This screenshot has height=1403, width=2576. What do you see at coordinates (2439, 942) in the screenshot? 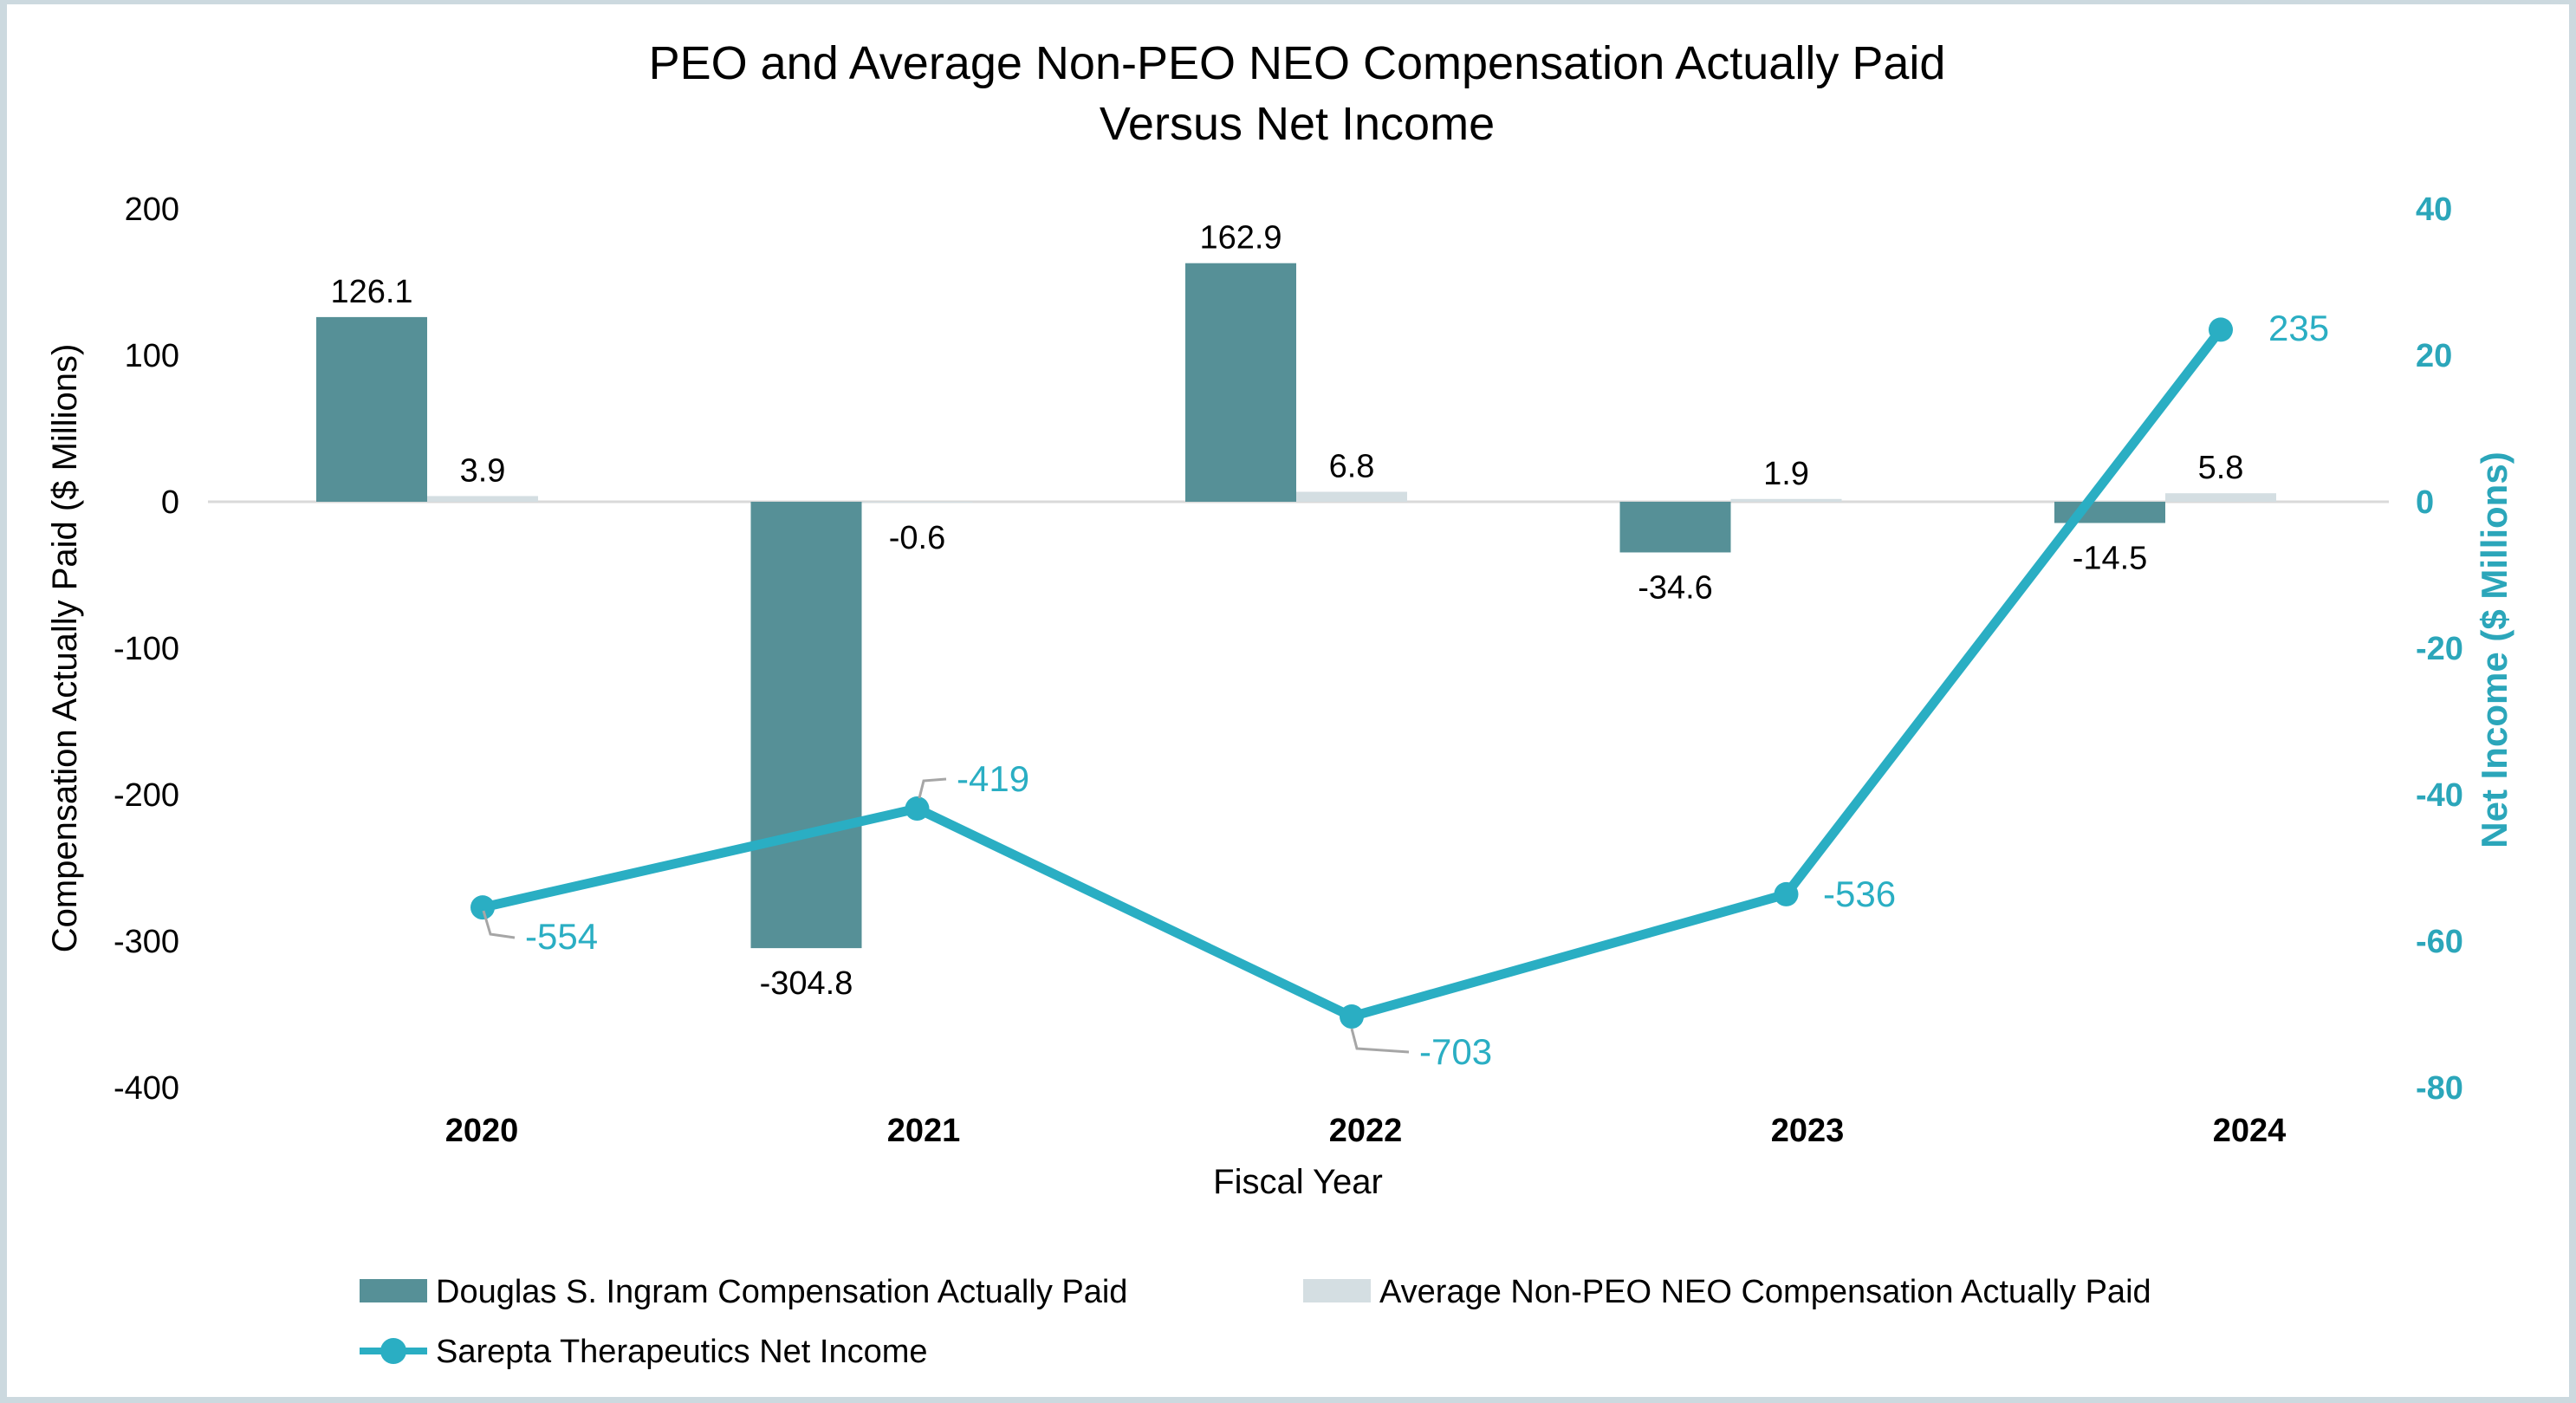
I see `right-axis-tick: -60` at bounding box center [2439, 942].